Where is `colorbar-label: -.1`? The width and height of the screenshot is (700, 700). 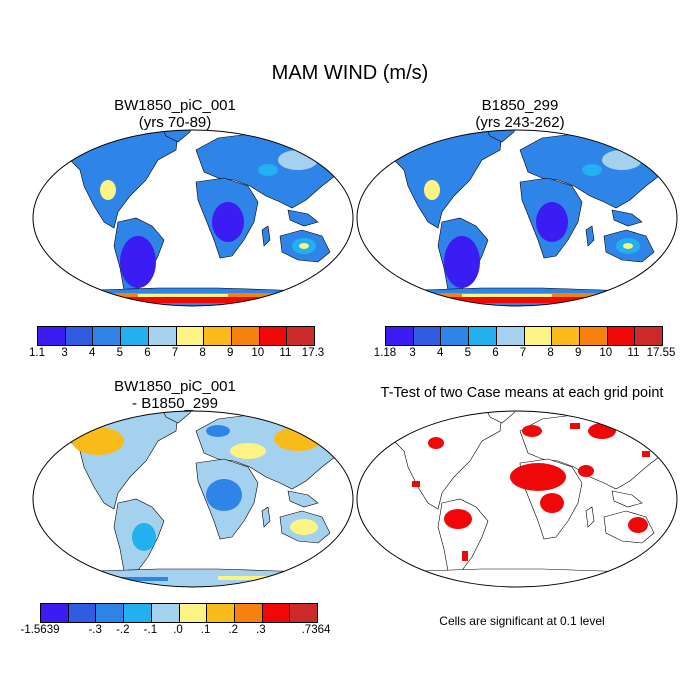
colorbar-label: -.1 is located at coordinates (150, 630).